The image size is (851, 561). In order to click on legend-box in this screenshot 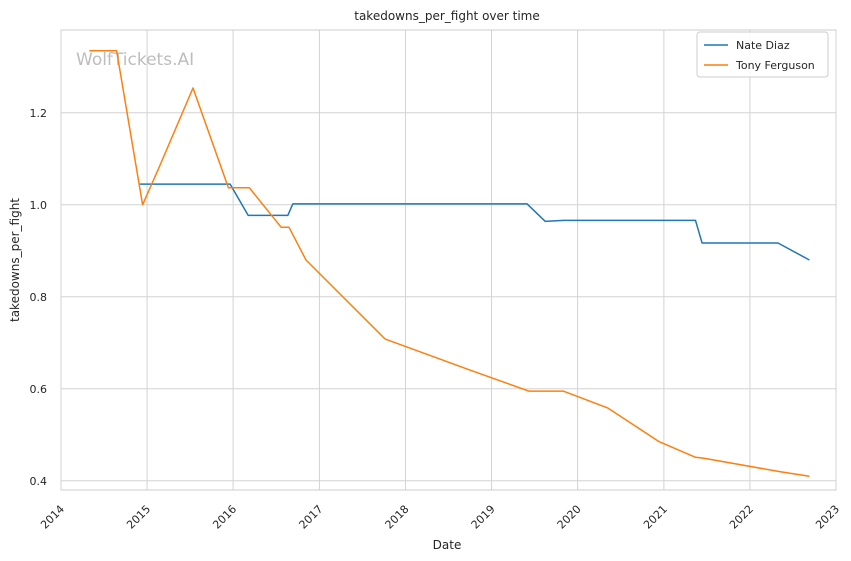, I will do `click(762, 54)`.